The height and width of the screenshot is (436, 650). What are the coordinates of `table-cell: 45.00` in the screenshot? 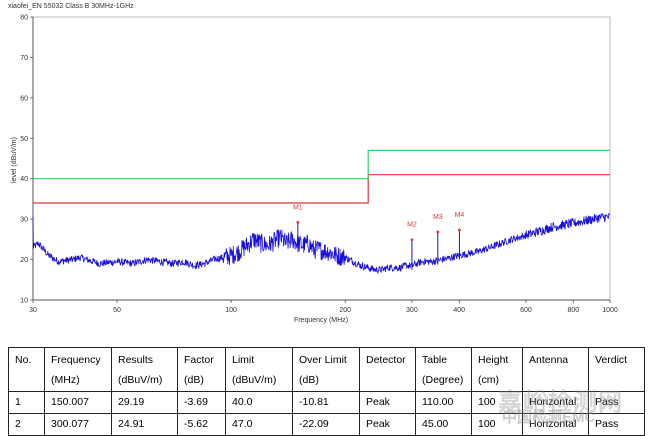 It's located at (443, 424).